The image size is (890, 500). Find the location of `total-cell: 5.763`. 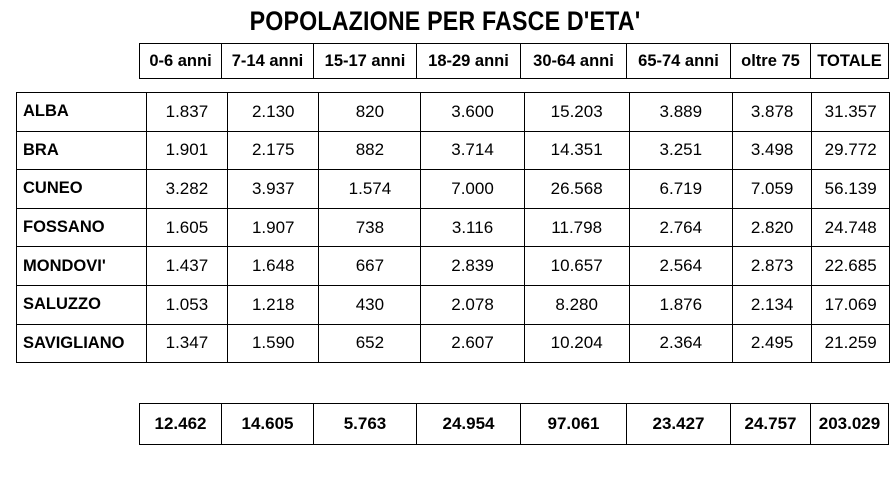

total-cell: 5.763 is located at coordinates (365, 424).